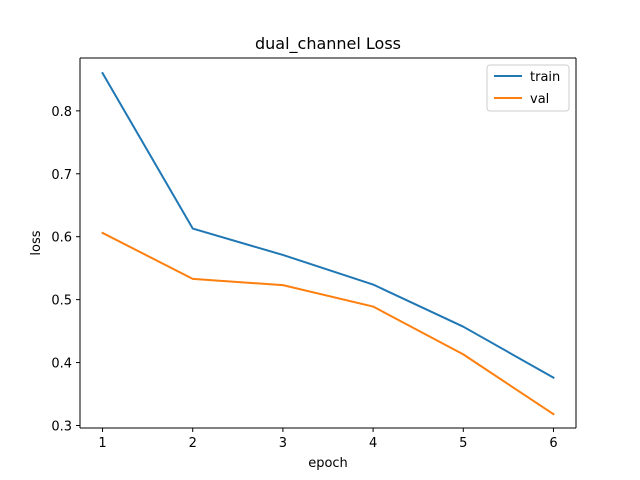 The image size is (640, 480). What do you see at coordinates (61, 364) in the screenshot?
I see `y-tick-label: 0.4` at bounding box center [61, 364].